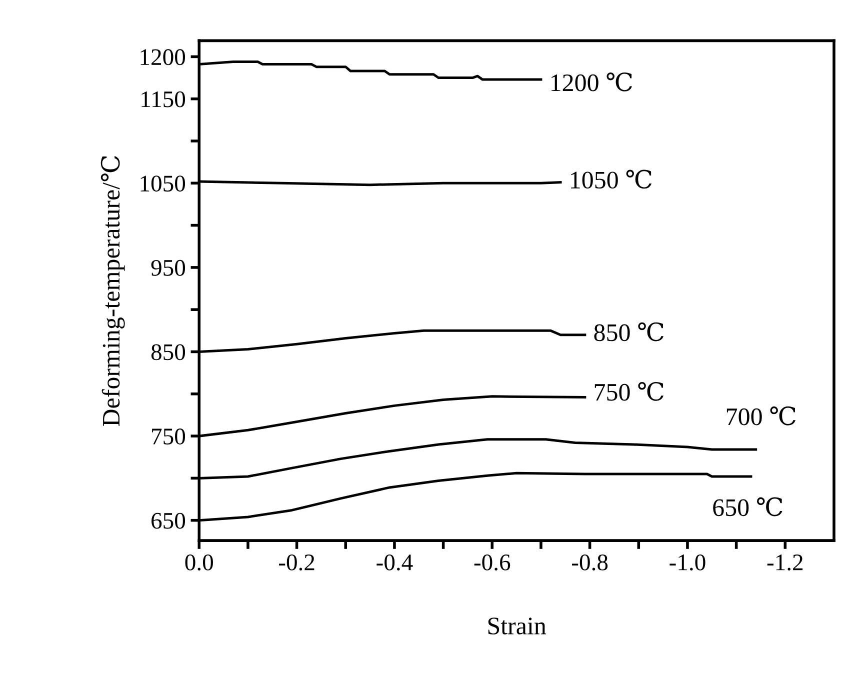 The width and height of the screenshot is (862, 678). What do you see at coordinates (394, 562) in the screenshot?
I see `x-tick-label: -0.4` at bounding box center [394, 562].